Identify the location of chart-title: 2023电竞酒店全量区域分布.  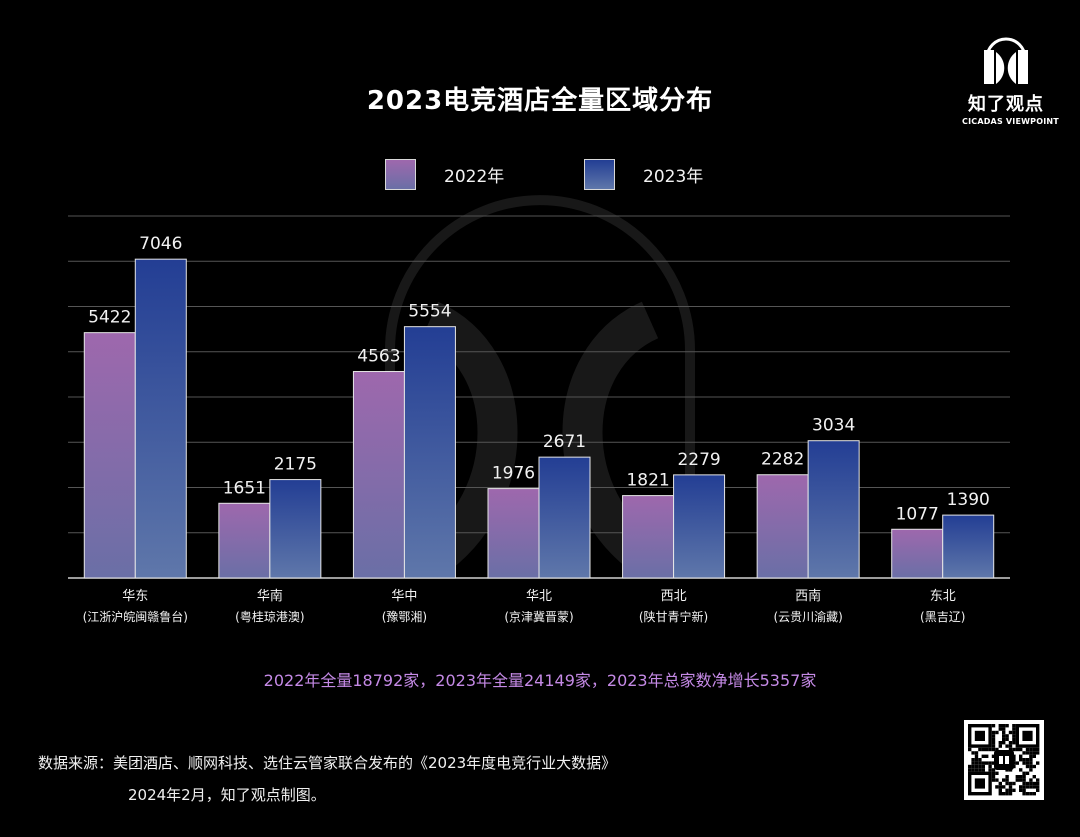
(540, 101).